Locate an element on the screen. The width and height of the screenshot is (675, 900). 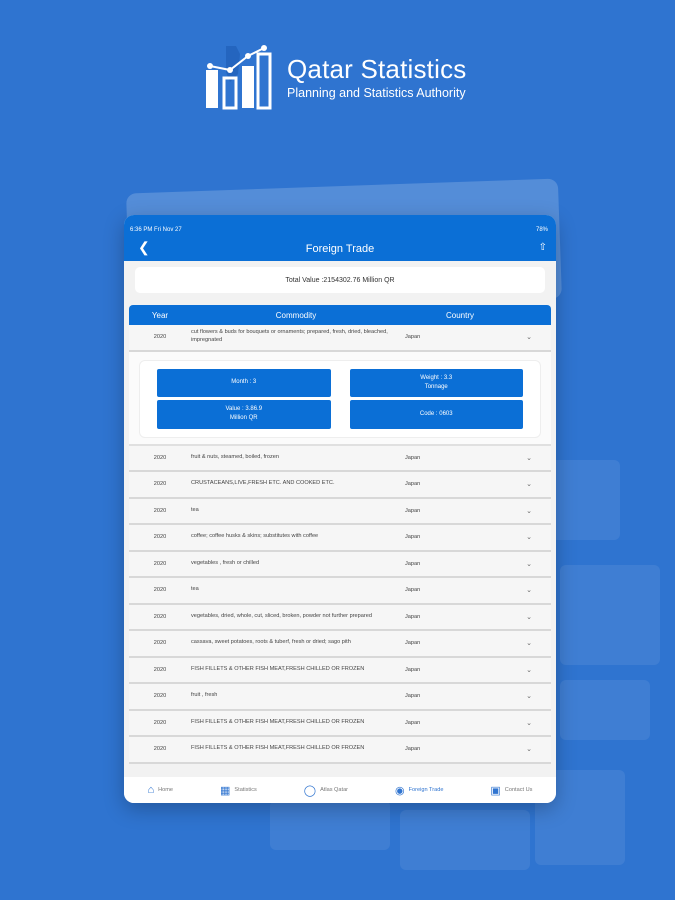
header-commodity: Commodity is located at coordinates (296, 315).